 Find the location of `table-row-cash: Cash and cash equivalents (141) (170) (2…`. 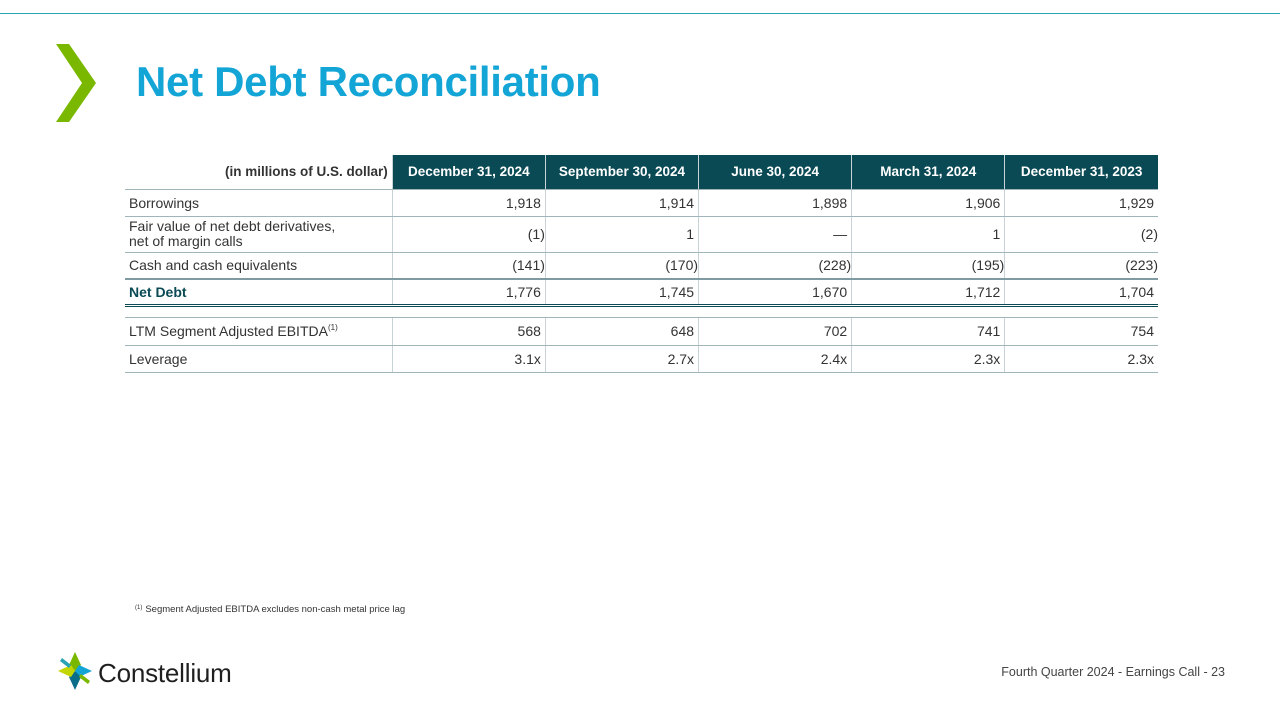

table-row-cash: Cash and cash equivalents (141) (170) (2… is located at coordinates (641, 266).